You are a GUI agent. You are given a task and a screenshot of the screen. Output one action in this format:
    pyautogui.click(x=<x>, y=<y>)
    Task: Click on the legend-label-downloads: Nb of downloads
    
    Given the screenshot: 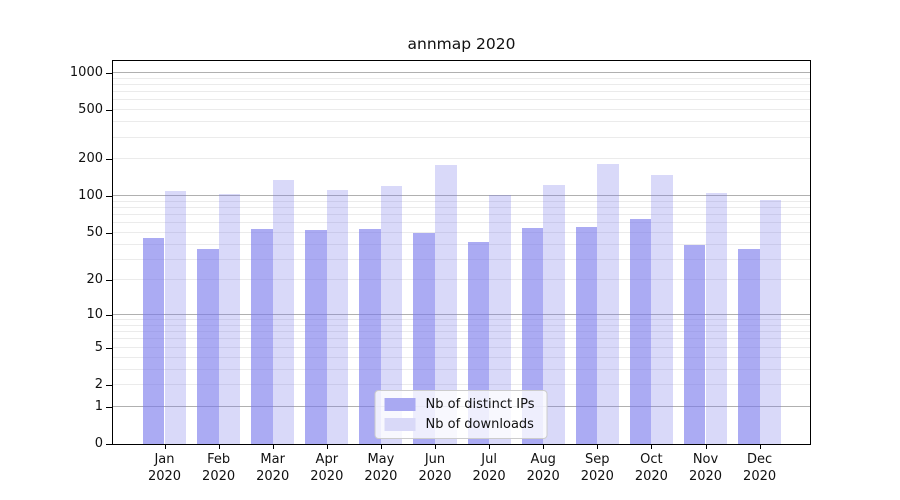 What is the action you would take?
    pyautogui.click(x=479, y=424)
    